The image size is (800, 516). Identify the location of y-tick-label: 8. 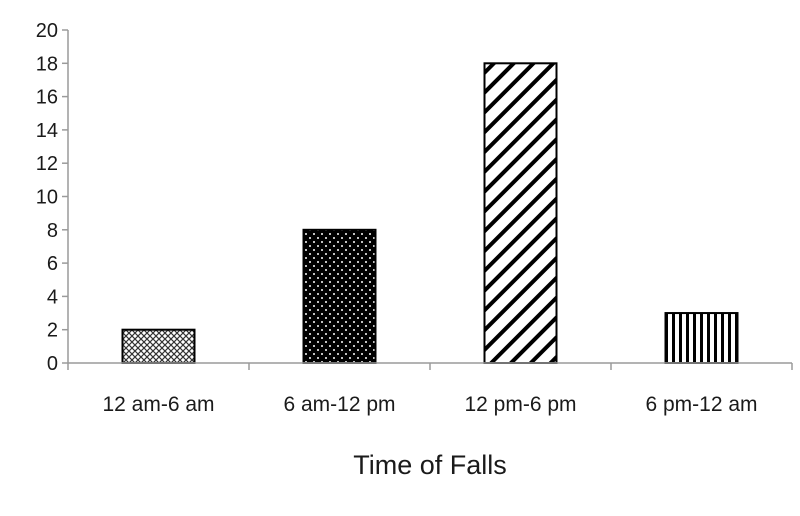
(52, 231).